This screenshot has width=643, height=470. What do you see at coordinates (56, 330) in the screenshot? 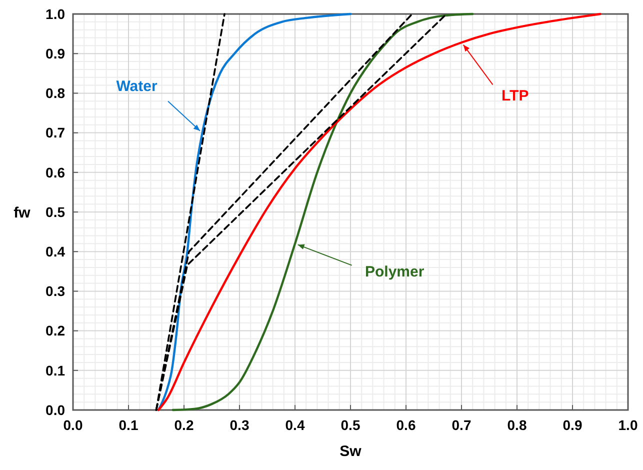
I see `y-tick-label: 0.2` at bounding box center [56, 330].